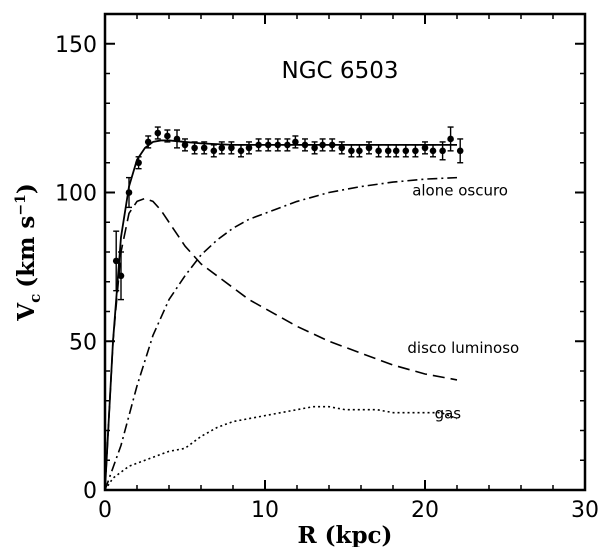 Image resolution: width=598 pixels, height=547 pixels. Describe the element at coordinates (83, 342) in the screenshot. I see `y-tick-label: 50` at that location.